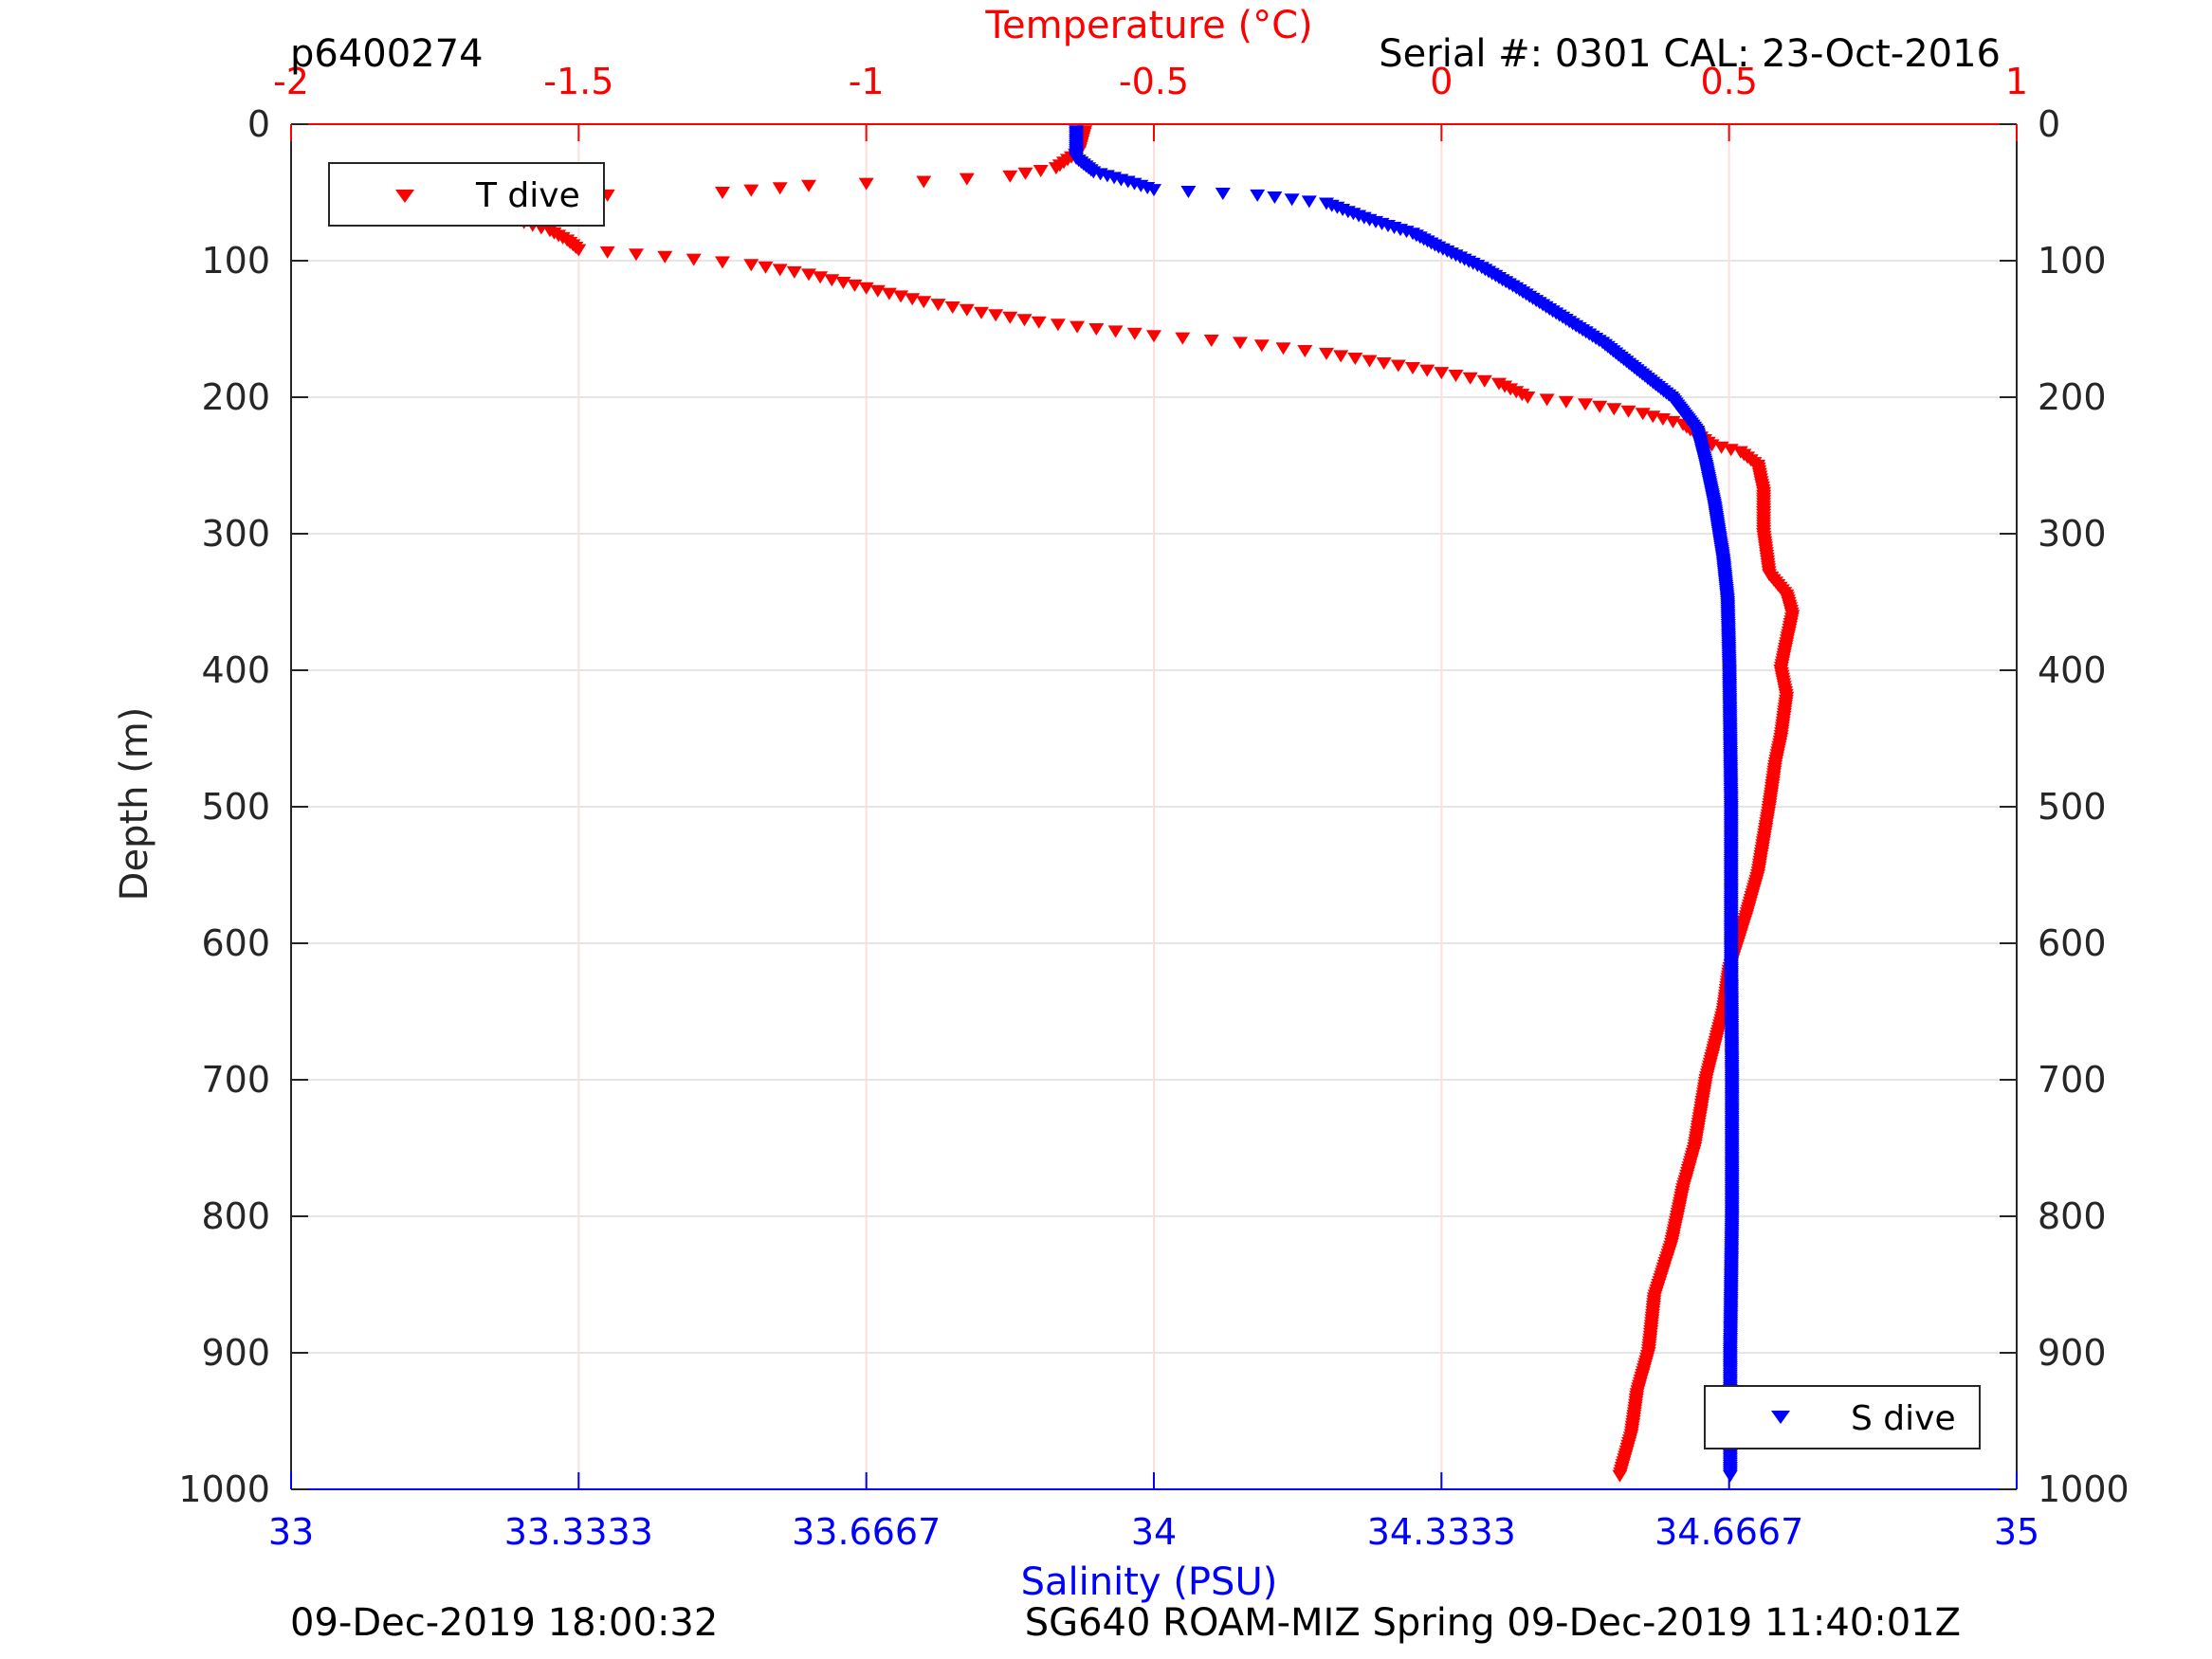 This screenshot has width=2212, height=1659. Describe the element at coordinates (1441, 81) in the screenshot. I see `temperature-tick-label: 0` at that location.